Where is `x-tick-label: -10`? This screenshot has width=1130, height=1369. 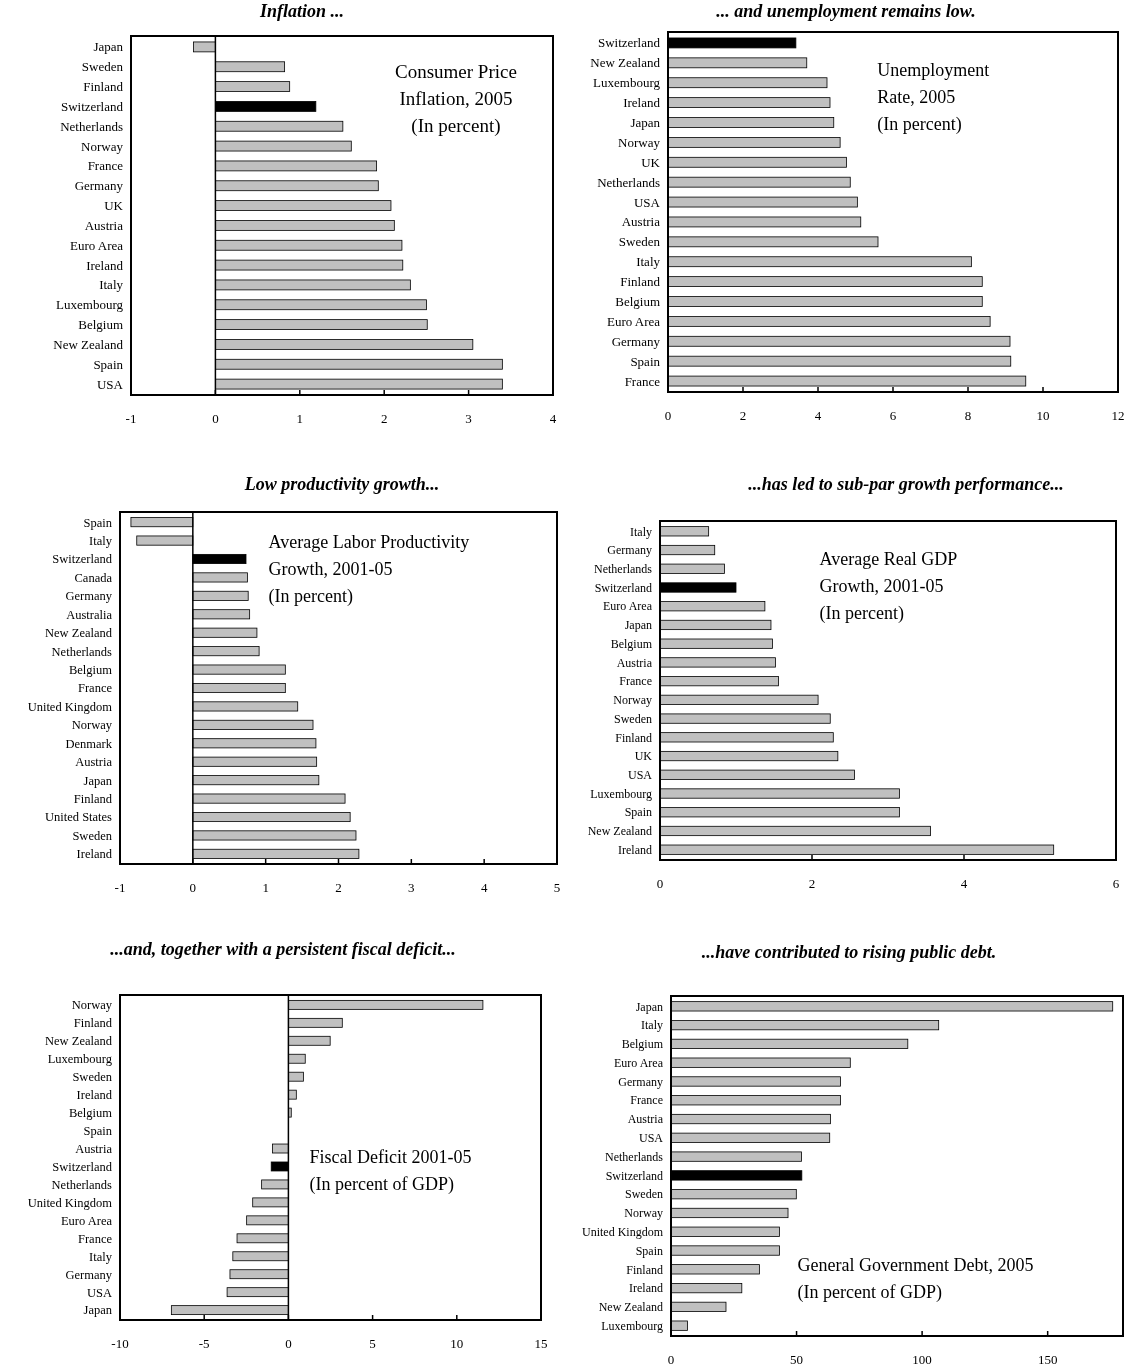
x-tick-label: -10 is located at coordinates (120, 1343).